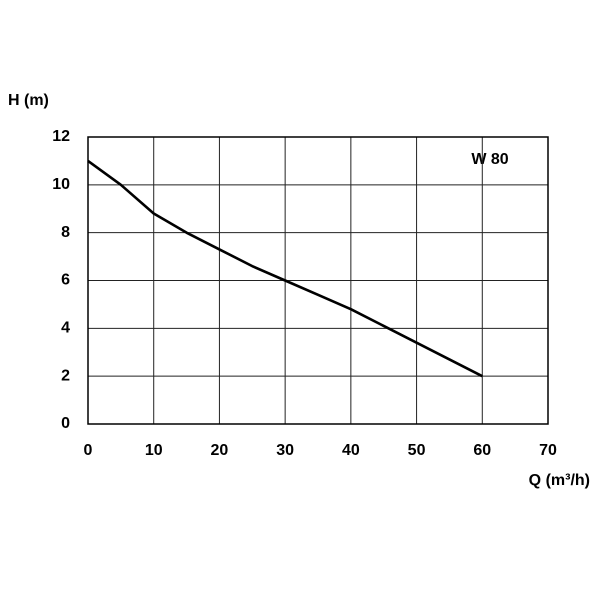 This screenshot has width=600, height=600. Describe the element at coordinates (285, 450) in the screenshot. I see `x-tick-label: 30` at that location.